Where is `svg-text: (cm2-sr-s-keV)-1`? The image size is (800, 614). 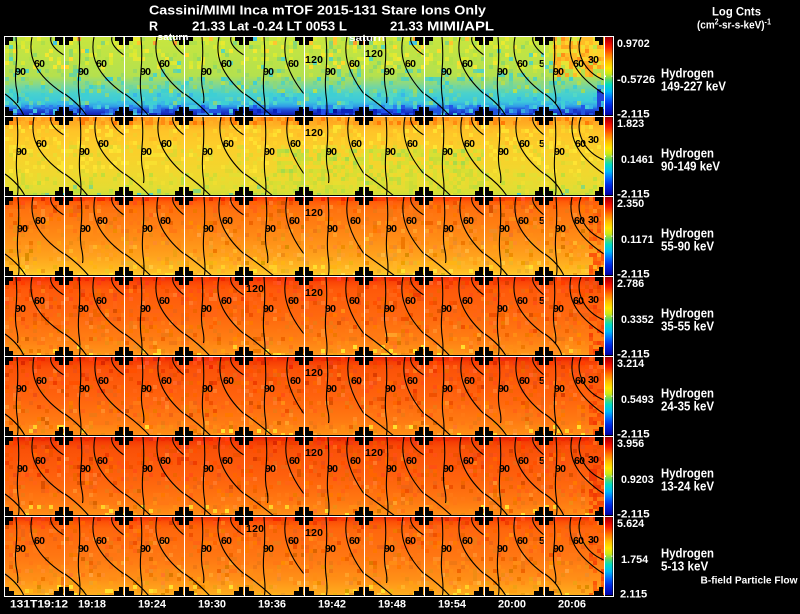 svg-text: (cm2-sr-s-keV)-1 is located at coordinates (734, 25).